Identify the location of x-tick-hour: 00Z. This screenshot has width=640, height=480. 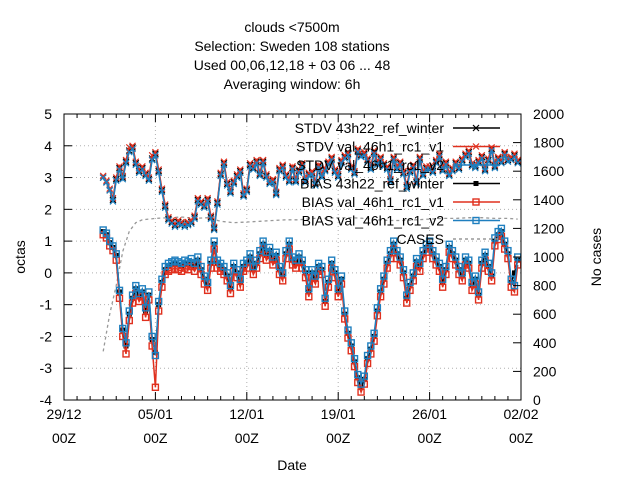
(430, 438).